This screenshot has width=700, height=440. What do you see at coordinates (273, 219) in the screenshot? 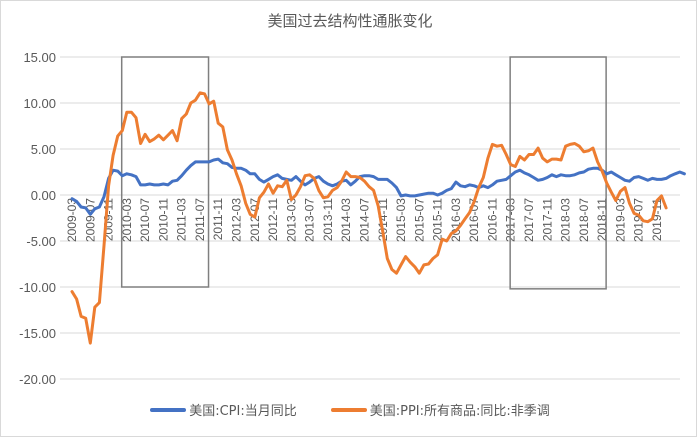
I see `x-tick-label: 2012-11` at bounding box center [273, 219].